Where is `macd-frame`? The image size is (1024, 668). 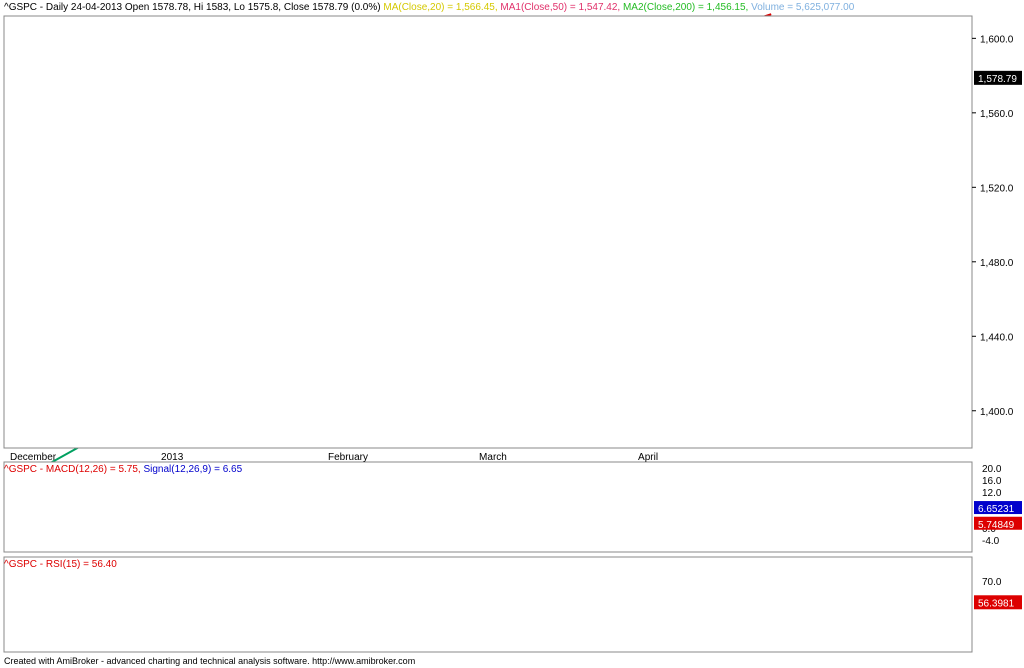 macd-frame is located at coordinates (488, 507).